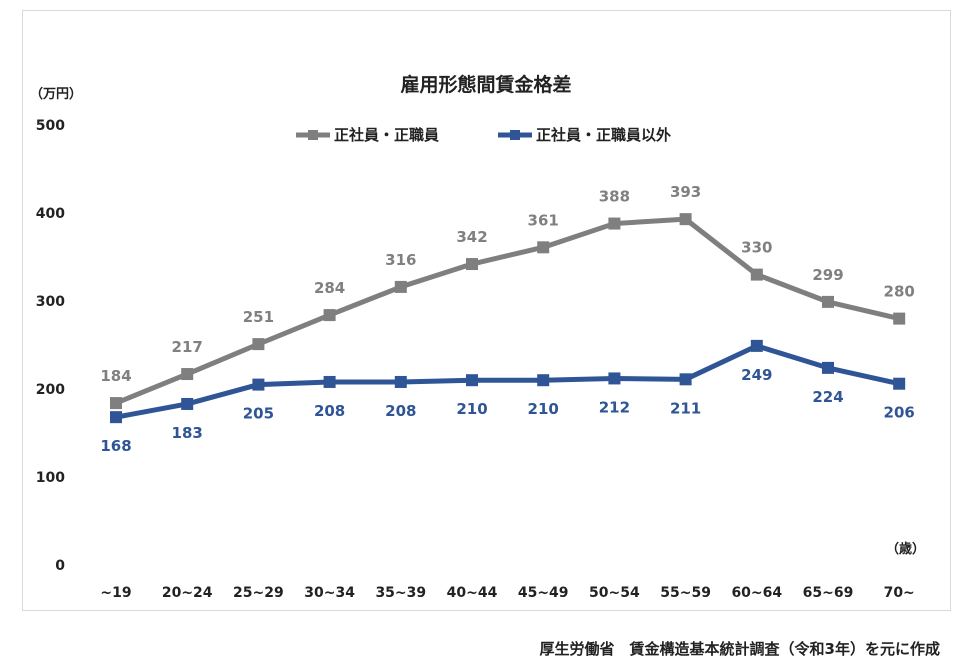  I want to click on data-label: 168, so click(115, 446).